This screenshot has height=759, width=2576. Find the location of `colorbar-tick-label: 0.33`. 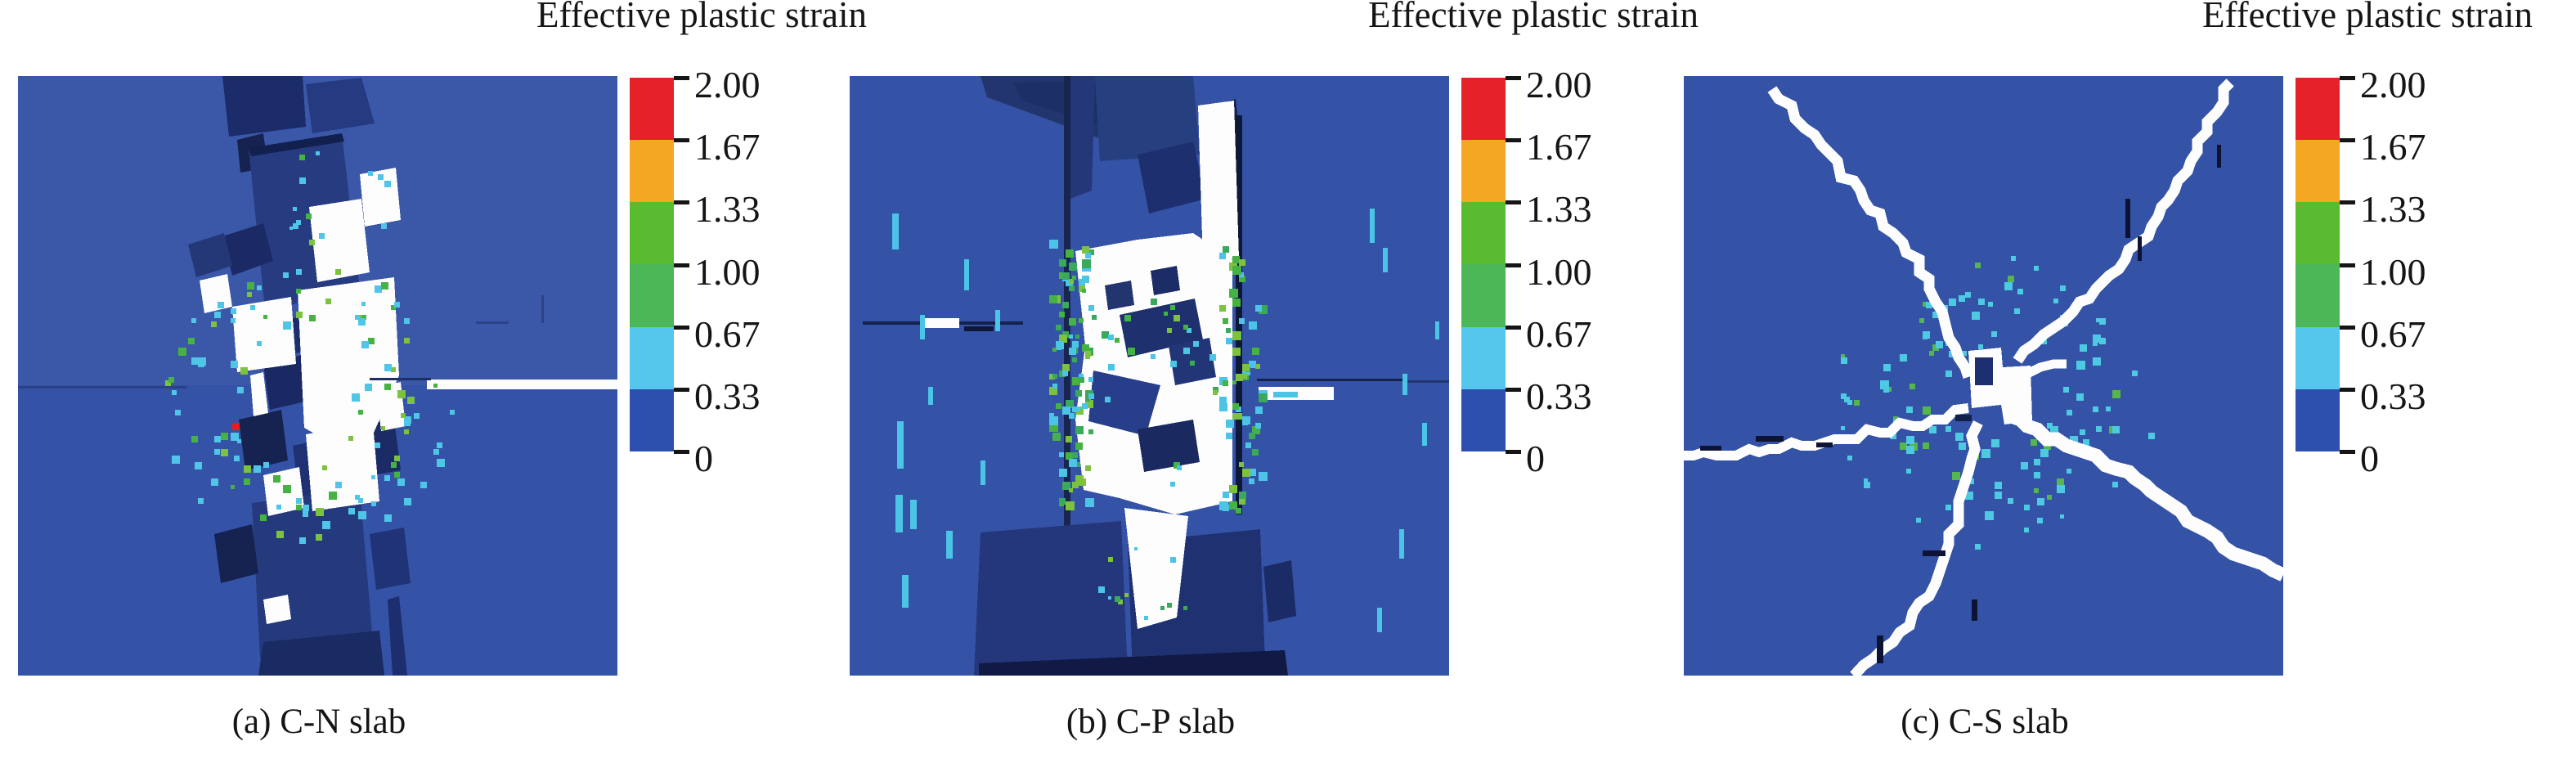

colorbar-tick-label: 0.33 is located at coordinates (2393, 396).